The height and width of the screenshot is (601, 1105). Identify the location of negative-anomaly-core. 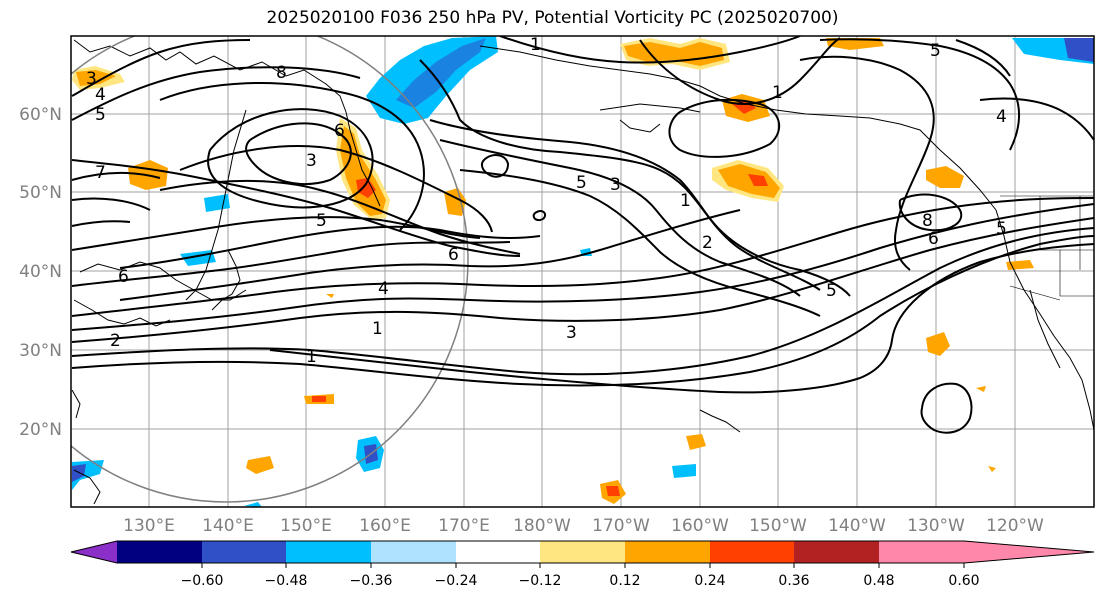
(441, 73).